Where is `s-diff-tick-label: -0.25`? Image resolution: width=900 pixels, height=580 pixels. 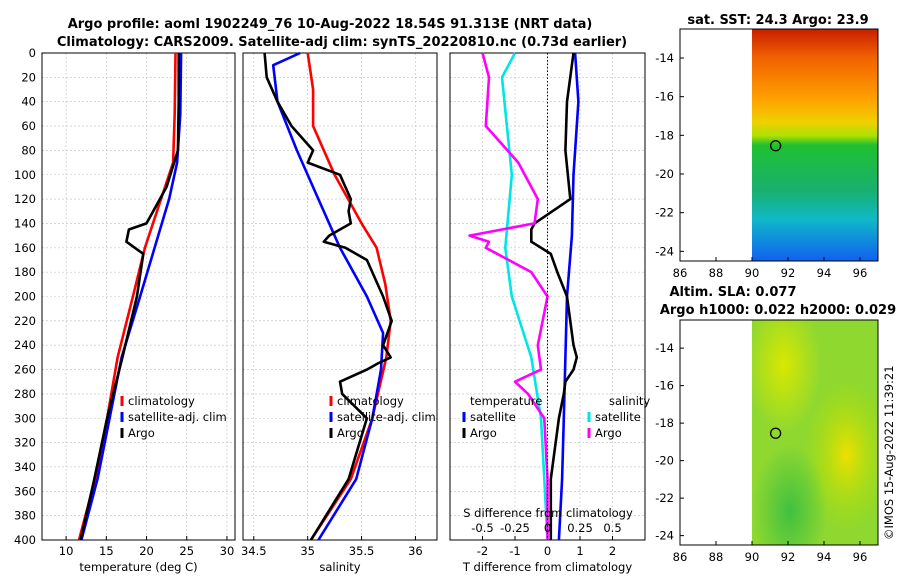
s-diff-tick-label: -0.25 is located at coordinates (515, 528).